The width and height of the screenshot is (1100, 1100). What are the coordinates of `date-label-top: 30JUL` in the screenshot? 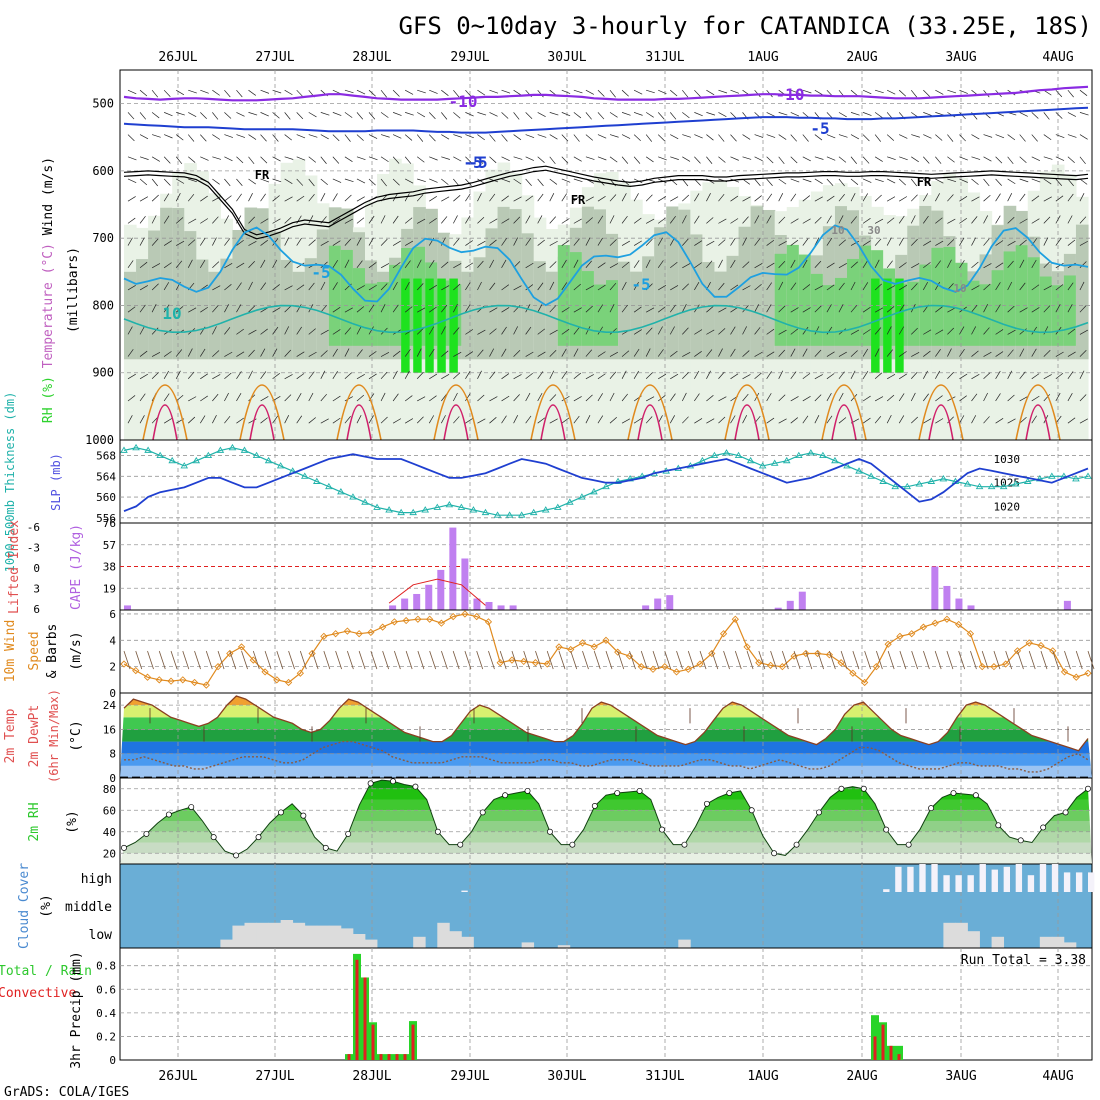 It's located at (566, 57).